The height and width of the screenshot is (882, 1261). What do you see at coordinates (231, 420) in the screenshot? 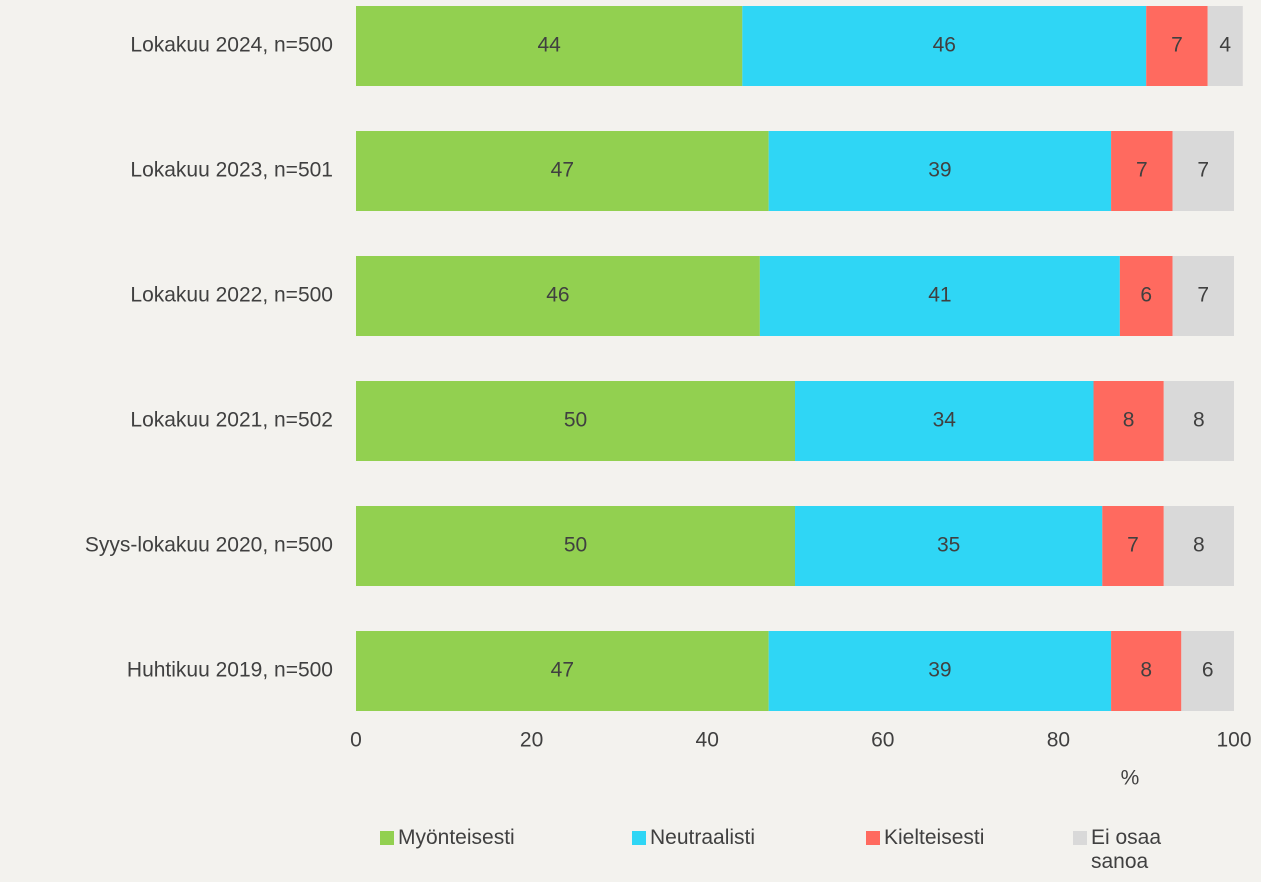
I see `y-tick-label: Lokakuu 2021, n=502` at bounding box center [231, 420].